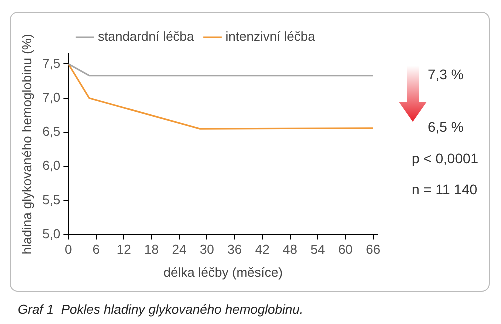 The height and width of the screenshot is (324, 501). Describe the element at coordinates (446, 74) in the screenshot. I see `text: 7,3 %` at that location.